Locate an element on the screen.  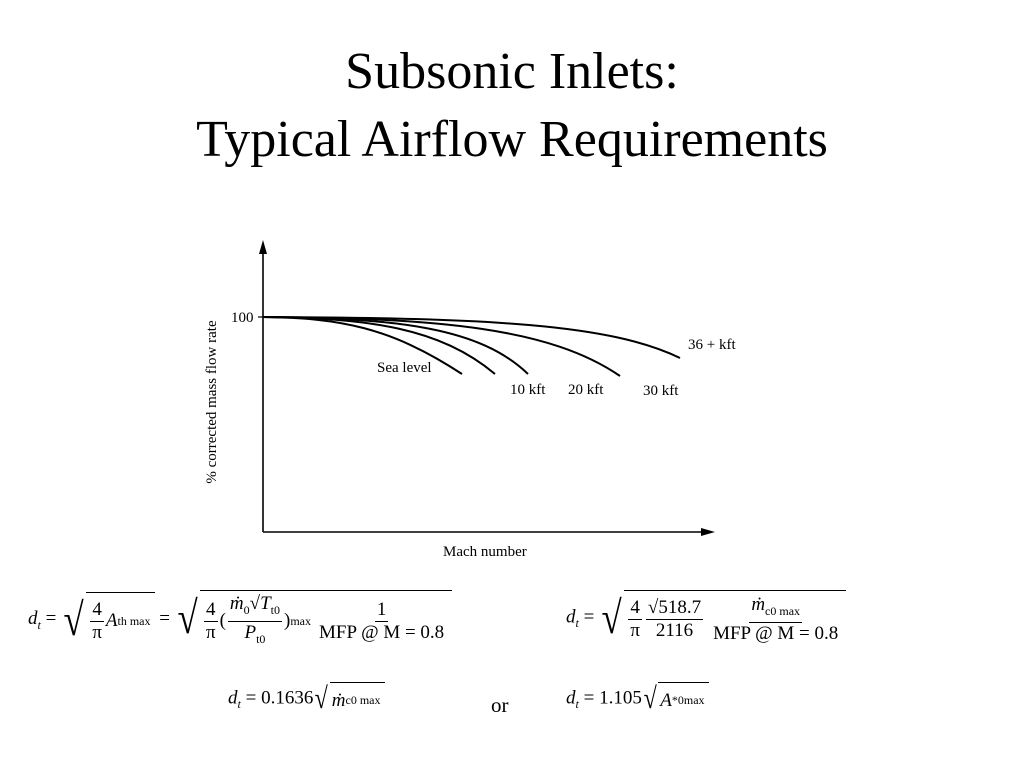
y-axis-arrow is located at coordinates (263, 247).